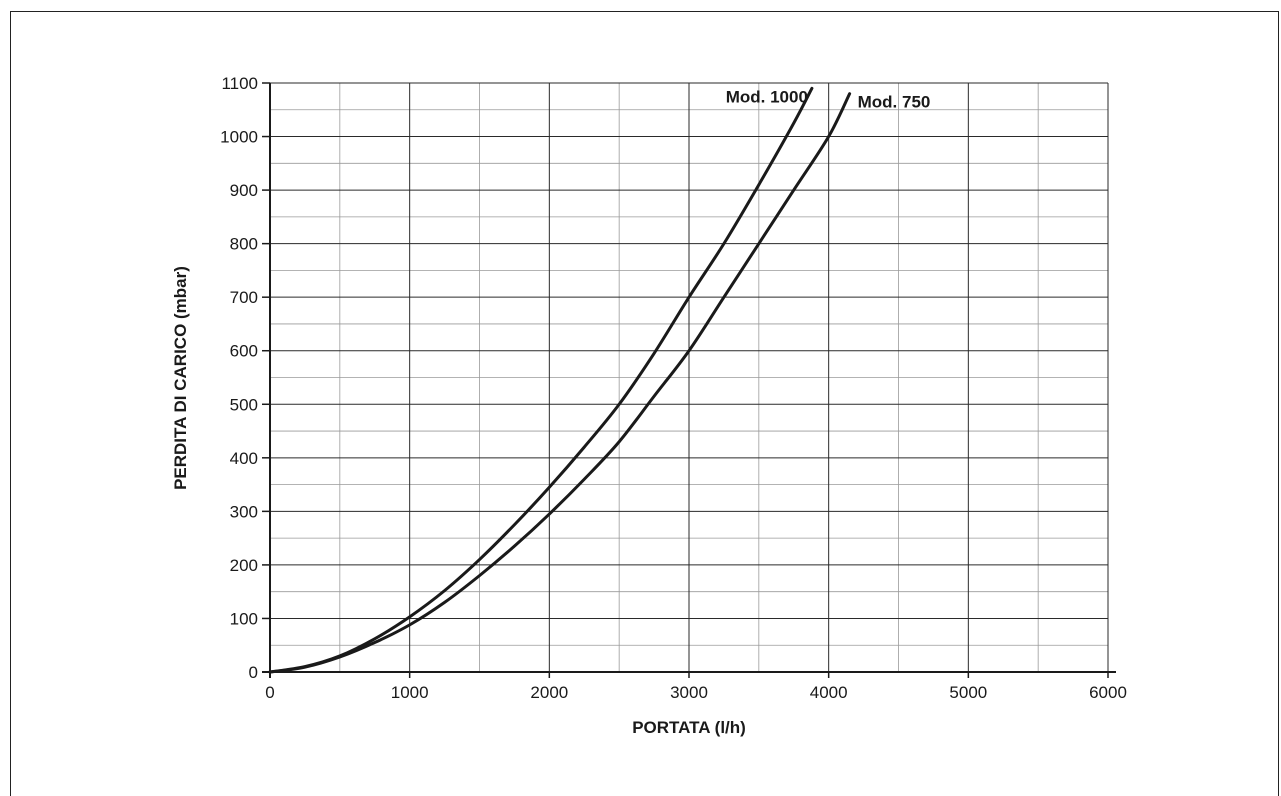 This screenshot has width=1281, height=796. I want to click on y-tick-label: 1000, so click(239, 137).